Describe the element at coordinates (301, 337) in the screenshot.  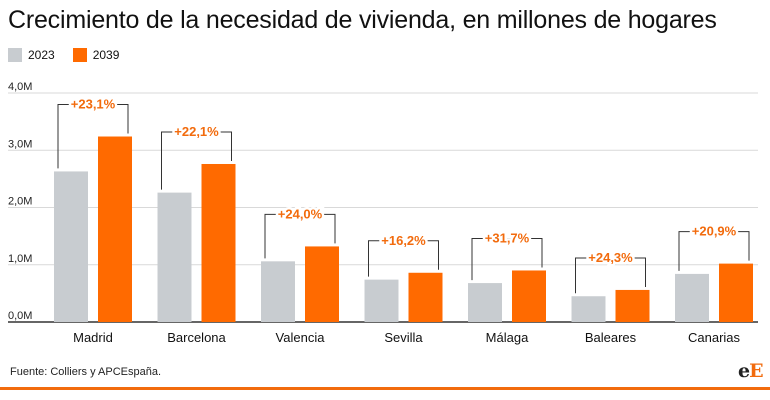
I see `category-label: Valencia` at that location.